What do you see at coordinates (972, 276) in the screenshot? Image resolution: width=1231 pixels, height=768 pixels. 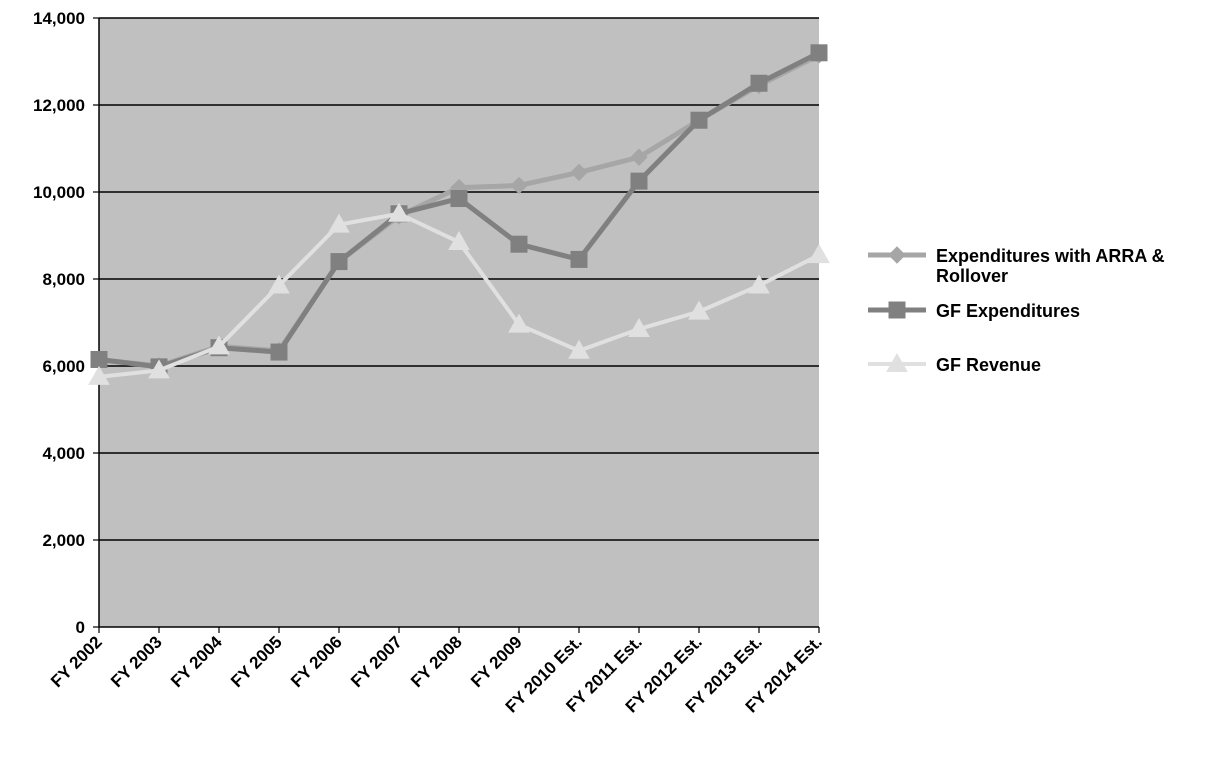 I see `legend-label: Rollover` at bounding box center [972, 276].